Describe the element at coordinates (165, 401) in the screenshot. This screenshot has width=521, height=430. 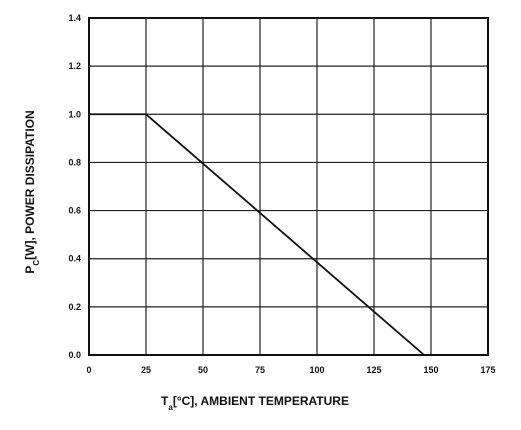
I see `x-axis-title-prefix: T` at that location.